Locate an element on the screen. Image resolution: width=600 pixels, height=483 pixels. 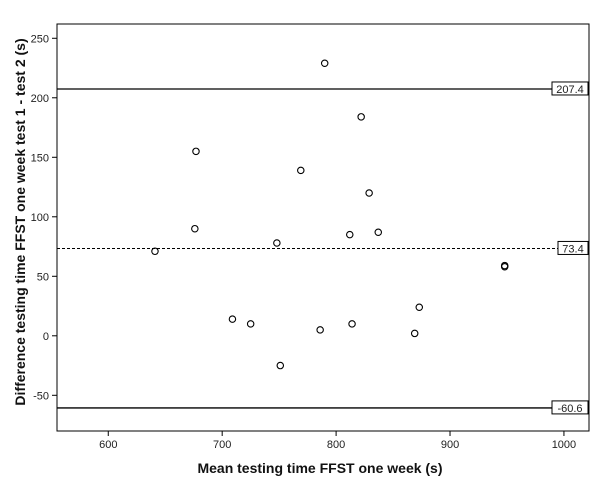
x-tick-label: 1000 is located at coordinates (564, 445).